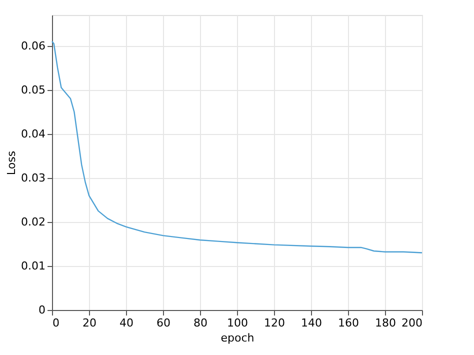 This screenshot has height=355, width=474. I want to click on x-tick-label: 200, so click(412, 323).